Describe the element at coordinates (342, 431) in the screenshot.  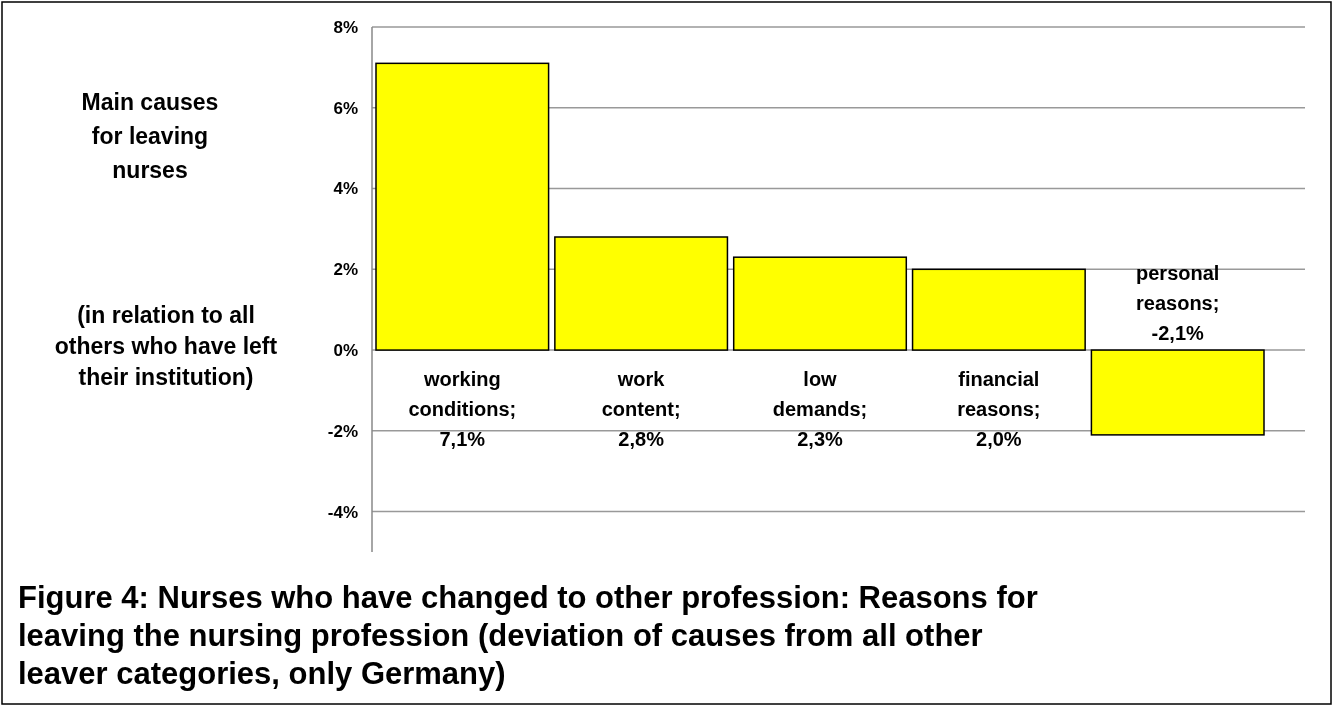
I see `y-tick-label: -2%` at that location.